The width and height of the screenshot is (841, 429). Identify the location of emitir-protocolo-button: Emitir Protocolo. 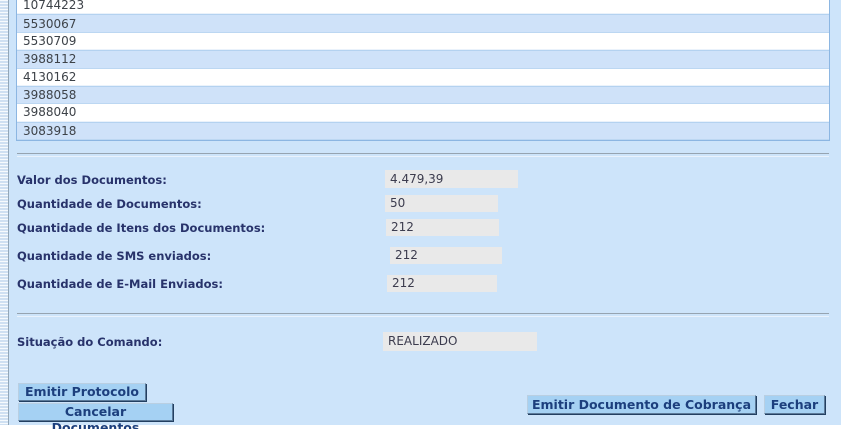
(82, 392).